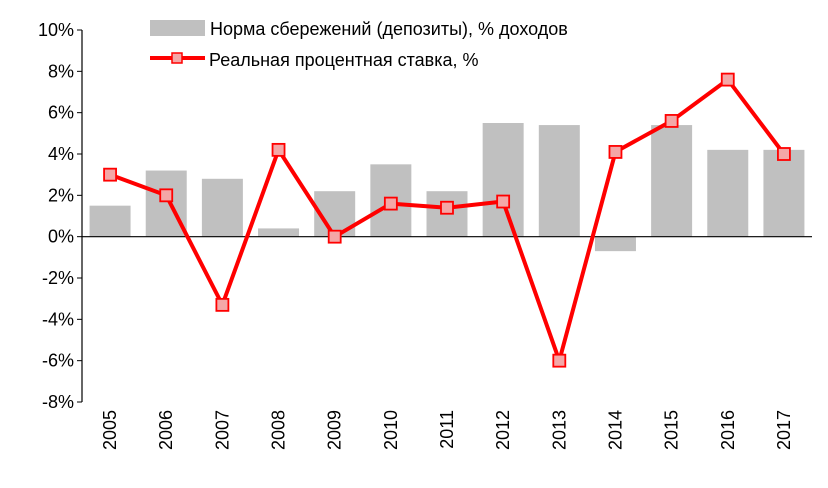 The height and width of the screenshot is (488, 828). Describe the element at coordinates (61, 113) in the screenshot. I see `y-tick-label: 6%` at that location.